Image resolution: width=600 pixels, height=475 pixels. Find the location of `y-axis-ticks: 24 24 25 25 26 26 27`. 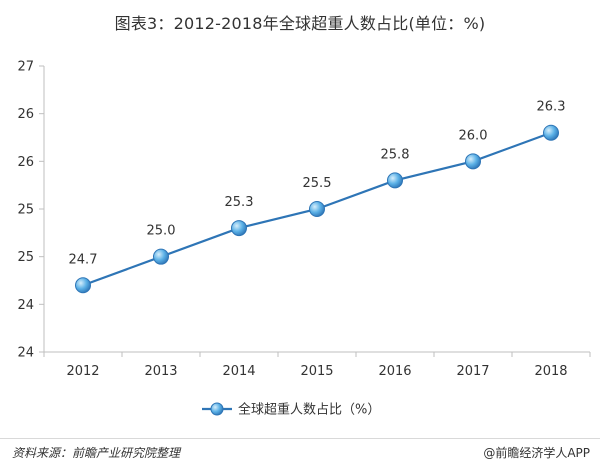

y-axis-ticks: 24 24 25 25 26 26 27 is located at coordinates (30, 210).